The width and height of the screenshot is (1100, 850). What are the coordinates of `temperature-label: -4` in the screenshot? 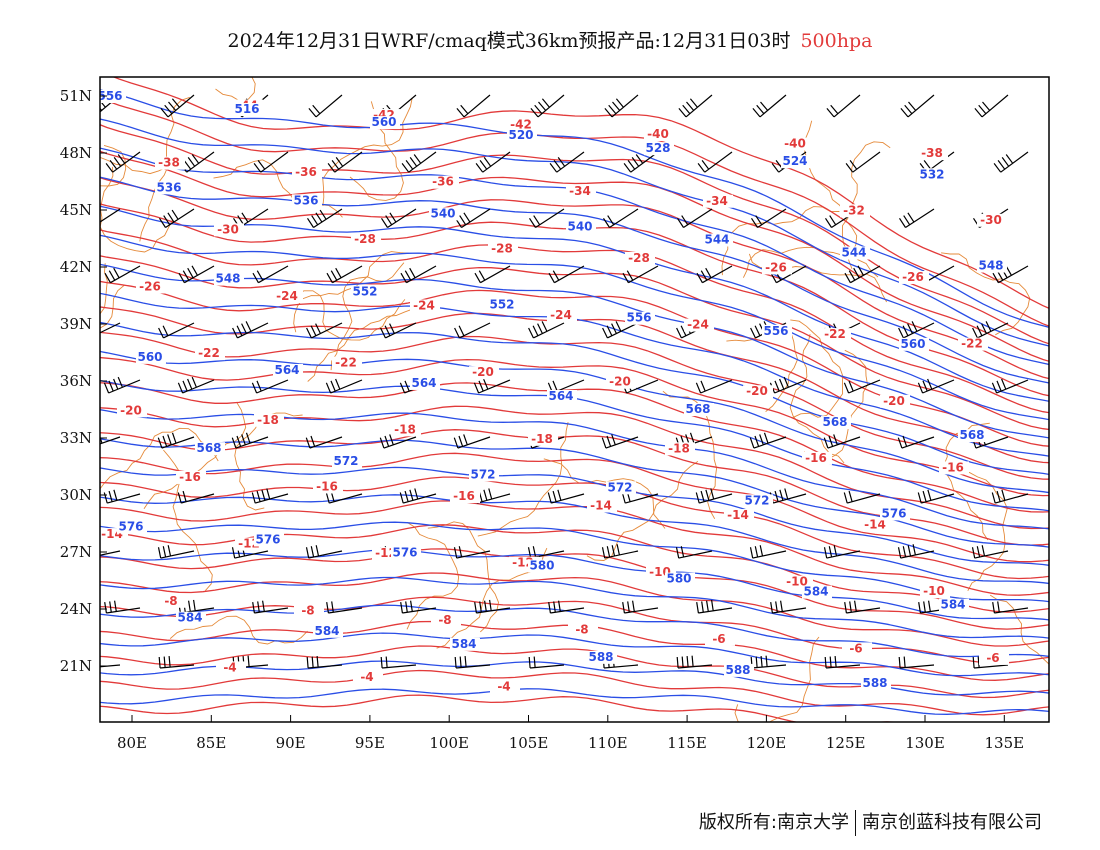 It's located at (229, 667).